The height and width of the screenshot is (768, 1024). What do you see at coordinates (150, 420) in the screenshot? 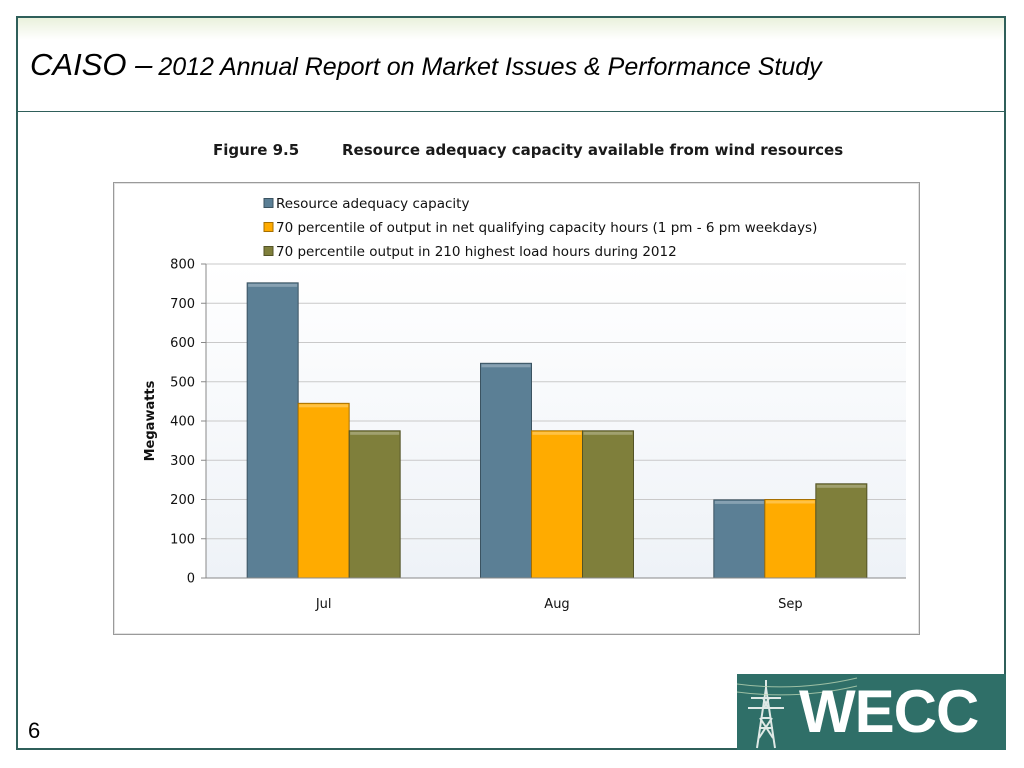
I see `y-axis-title: Megawatts` at bounding box center [150, 420].